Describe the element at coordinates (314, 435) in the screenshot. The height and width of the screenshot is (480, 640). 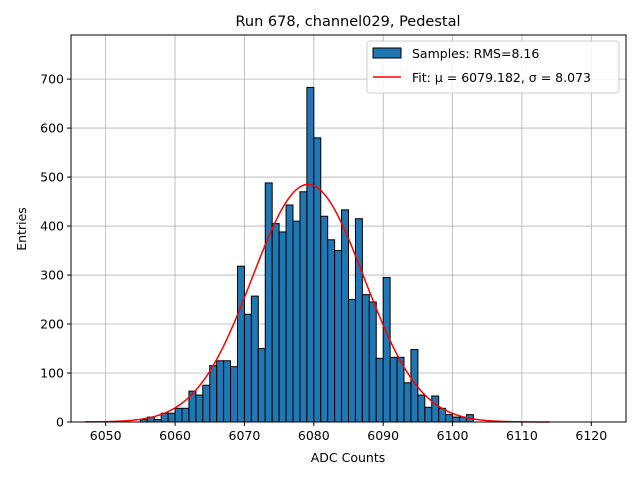
I see `x-tick-label: 6080` at that location.